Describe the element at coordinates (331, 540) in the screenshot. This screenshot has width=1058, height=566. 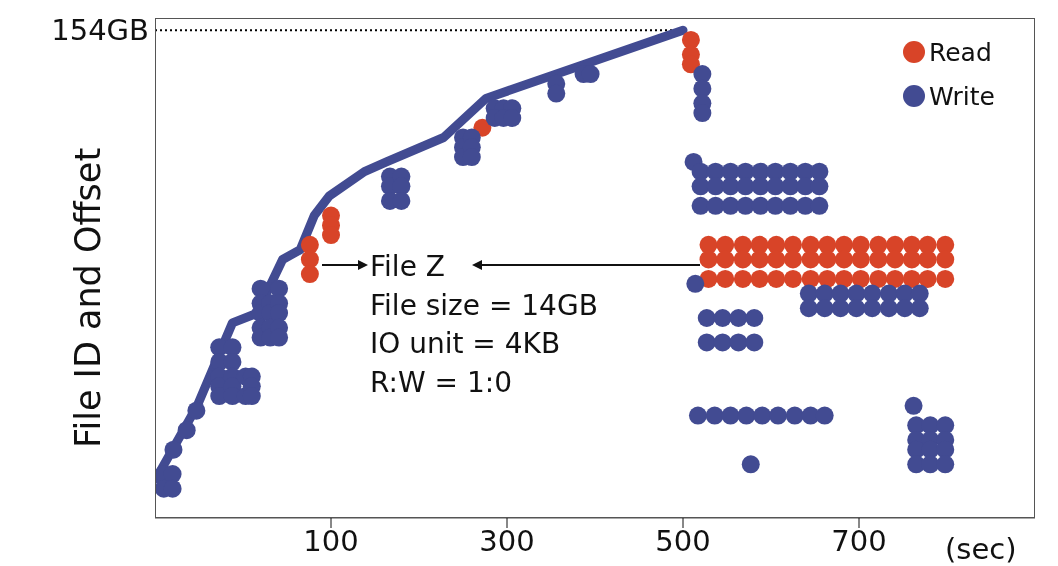
I see `x-tick-label: 100` at that location.